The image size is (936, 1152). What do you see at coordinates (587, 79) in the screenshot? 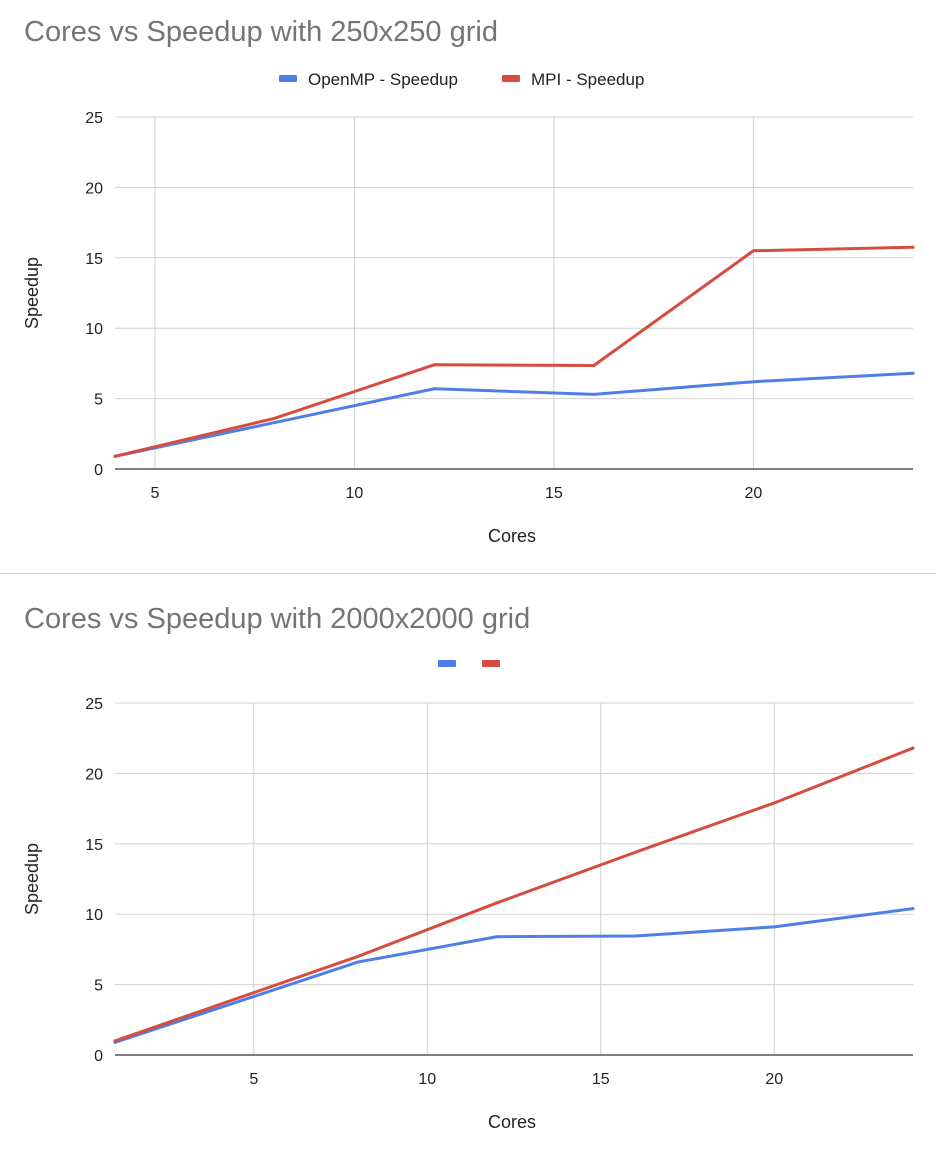
I see `legend-label: MPI - Speedup` at bounding box center [587, 79].